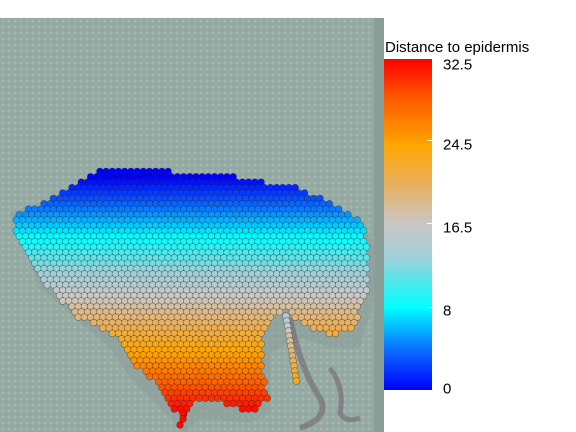 Image resolution: width=576 pixels, height=432 pixels. I want to click on colorbar-tick-max: 32.5, so click(458, 65).